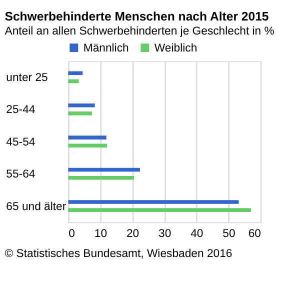  What do you see at coordinates (229, 234) in the screenshot?
I see `x-tick-label: 50` at bounding box center [229, 234].